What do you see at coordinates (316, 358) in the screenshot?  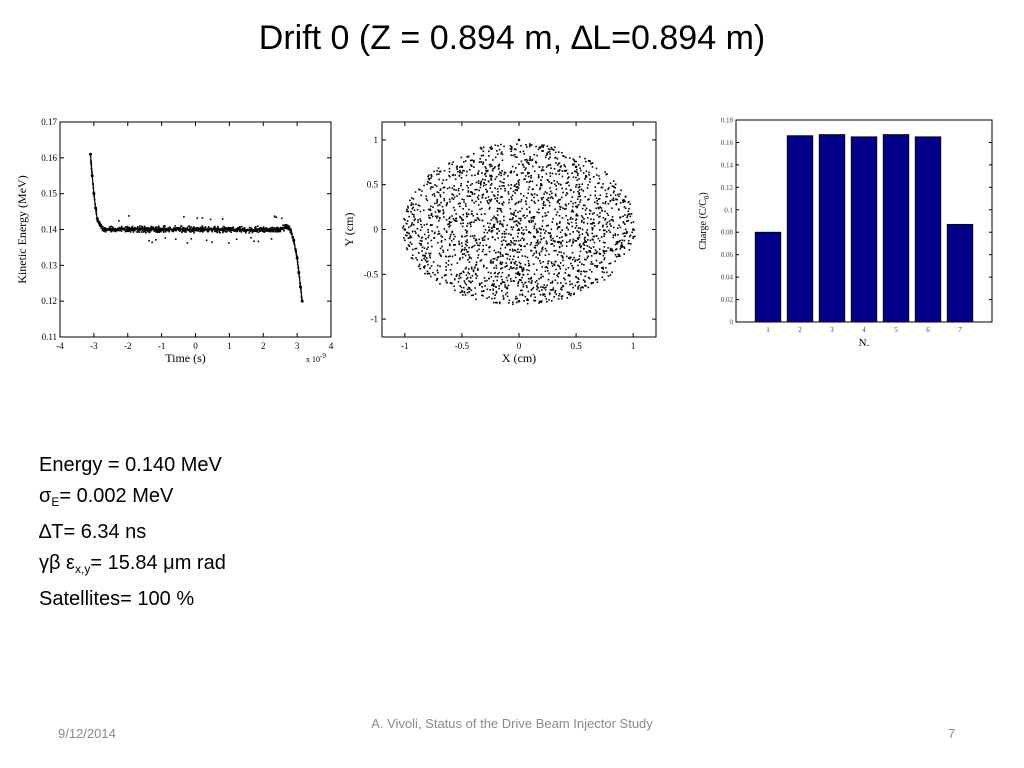 I see `x-scale-note: x 10-9` at bounding box center [316, 358].